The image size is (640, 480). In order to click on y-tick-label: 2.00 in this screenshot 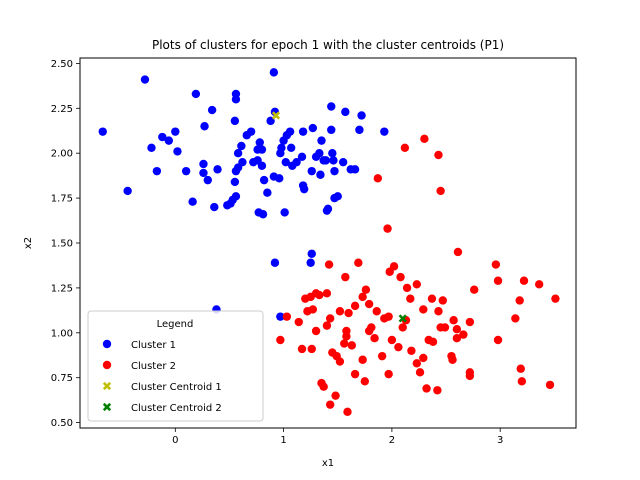, I will do `click(62, 154)`.